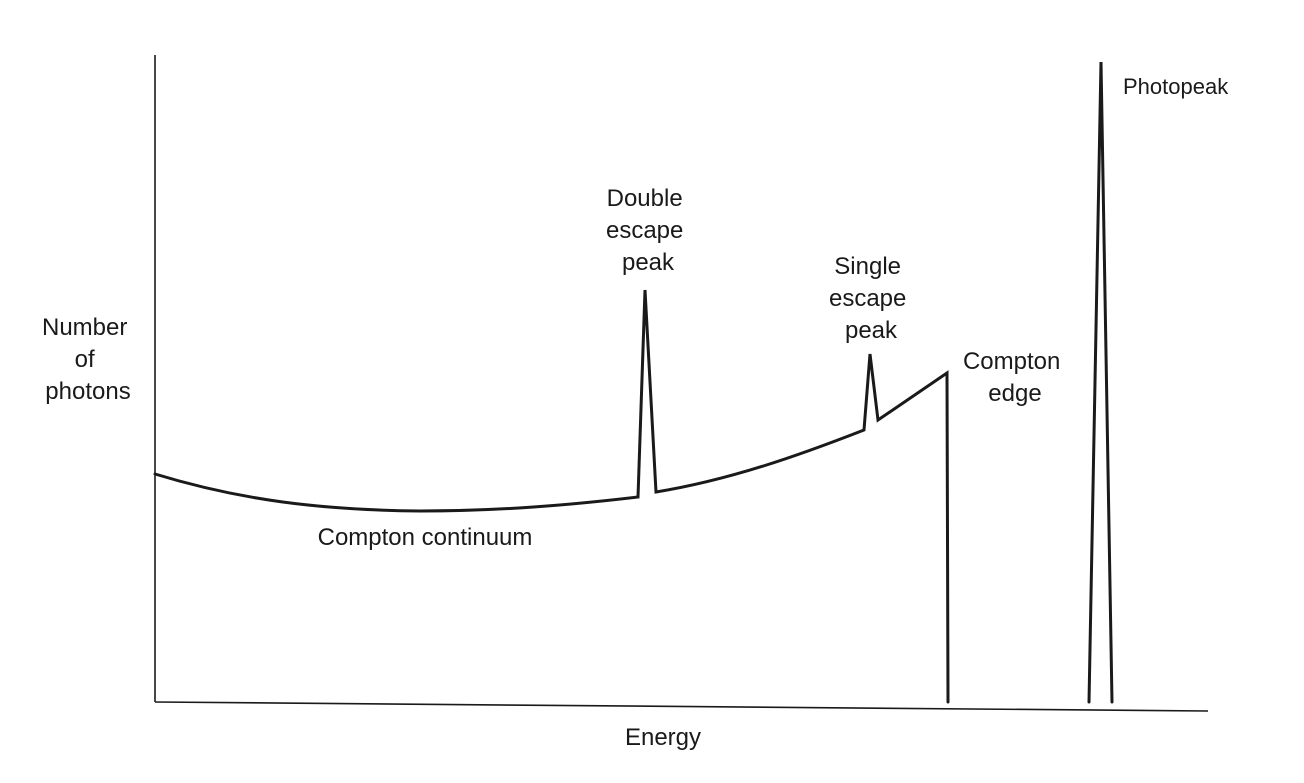 The height and width of the screenshot is (783, 1304). Describe the element at coordinates (681, 706) in the screenshot. I see `x-axis` at that location.